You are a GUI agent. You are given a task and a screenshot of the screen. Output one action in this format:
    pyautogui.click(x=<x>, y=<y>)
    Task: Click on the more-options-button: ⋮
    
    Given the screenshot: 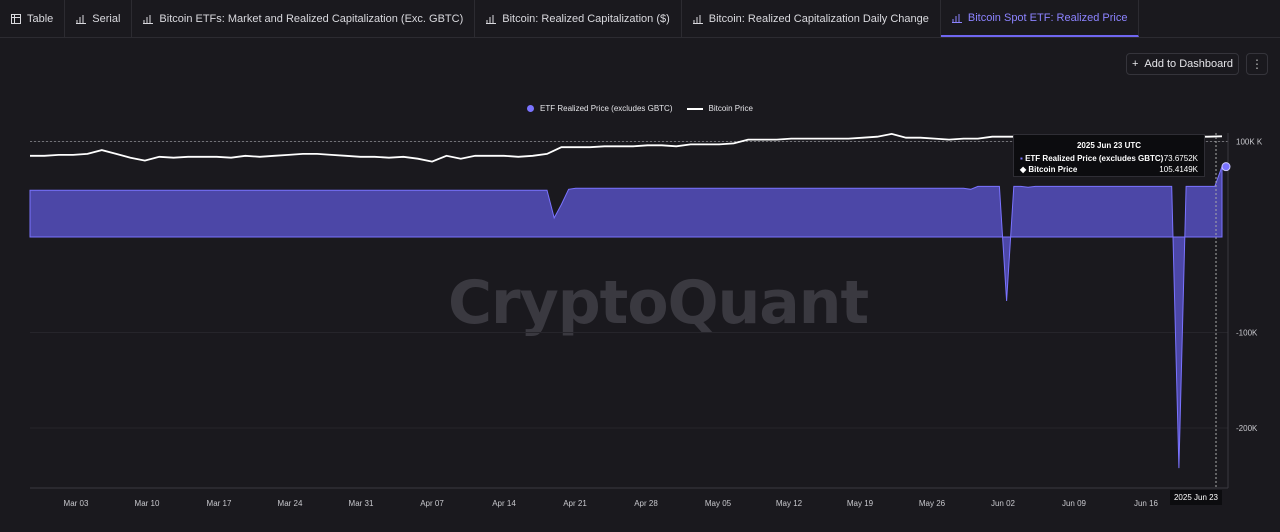 What is the action you would take?
    pyautogui.click(x=1257, y=64)
    